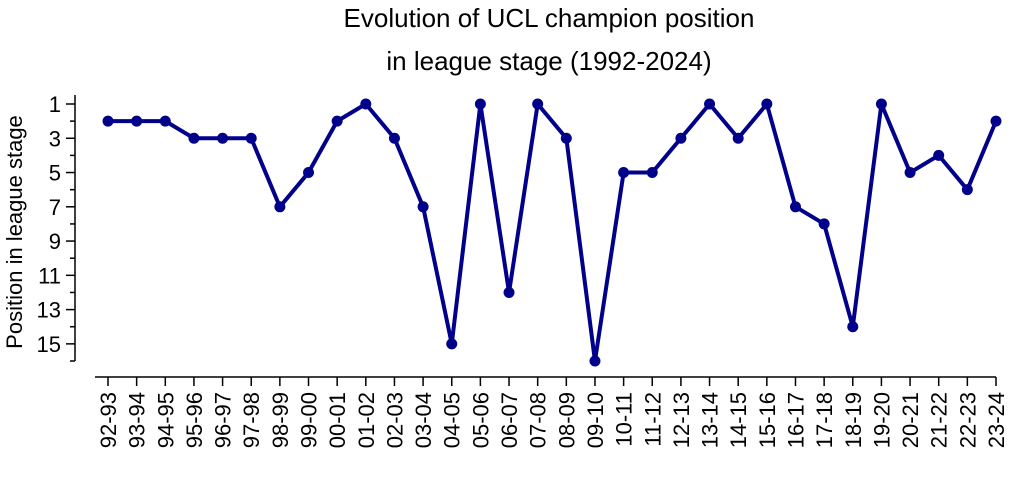  Describe the element at coordinates (566, 420) in the screenshot. I see `x-tick-label: 08-09` at that location.